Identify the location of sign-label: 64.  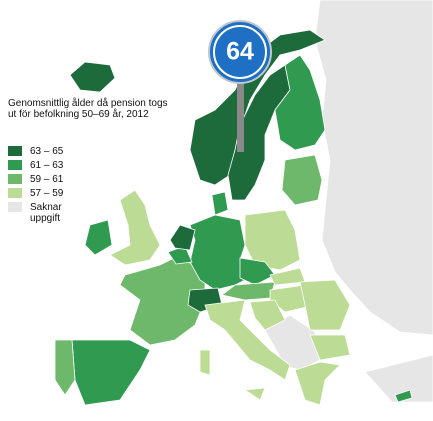
(240, 52).